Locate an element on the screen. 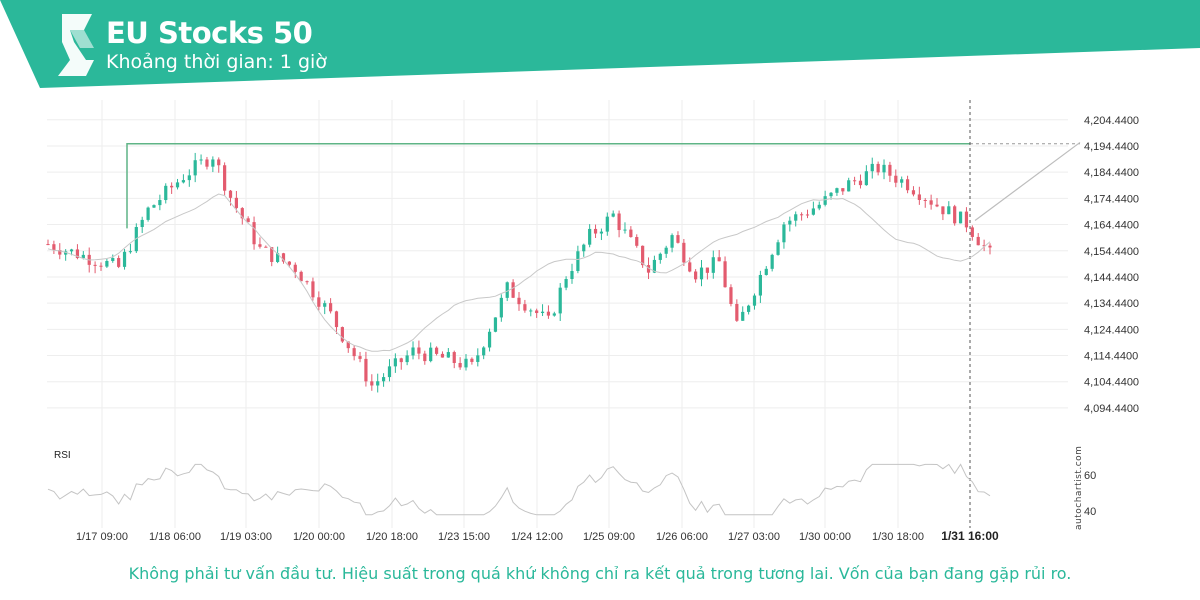 The image size is (1200, 600). y-tick-label: 4,134.4400 is located at coordinates (1111, 304).